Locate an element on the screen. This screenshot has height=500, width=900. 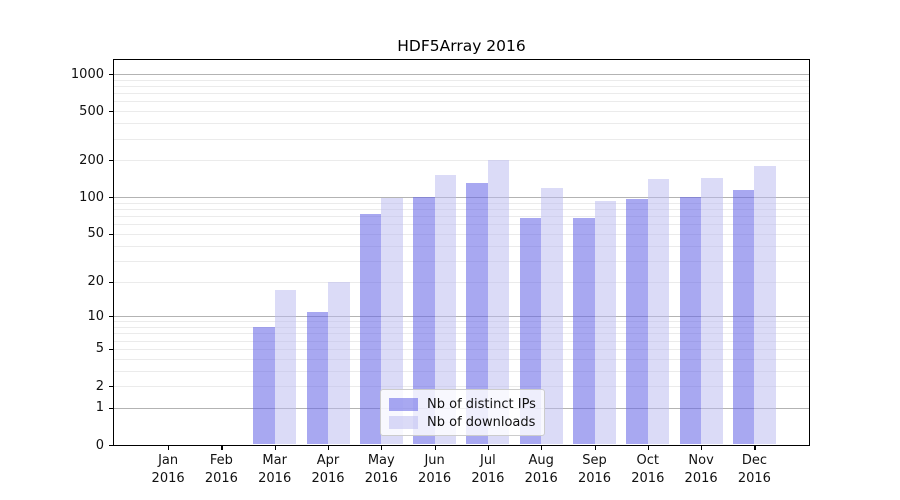
bar-distinct-ips-mar is located at coordinates (264, 385).